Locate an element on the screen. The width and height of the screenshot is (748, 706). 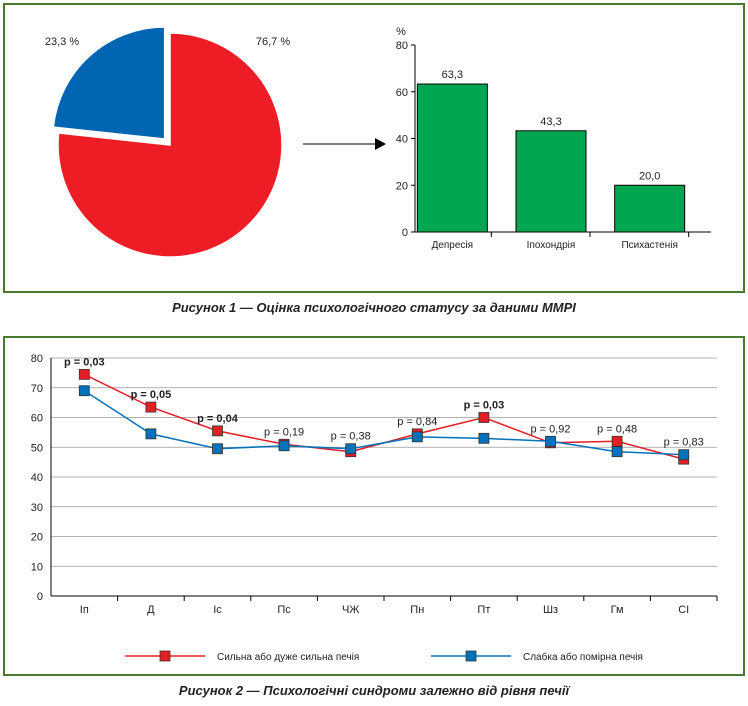
pie-slice-label: 23,3 % is located at coordinates (62, 42).